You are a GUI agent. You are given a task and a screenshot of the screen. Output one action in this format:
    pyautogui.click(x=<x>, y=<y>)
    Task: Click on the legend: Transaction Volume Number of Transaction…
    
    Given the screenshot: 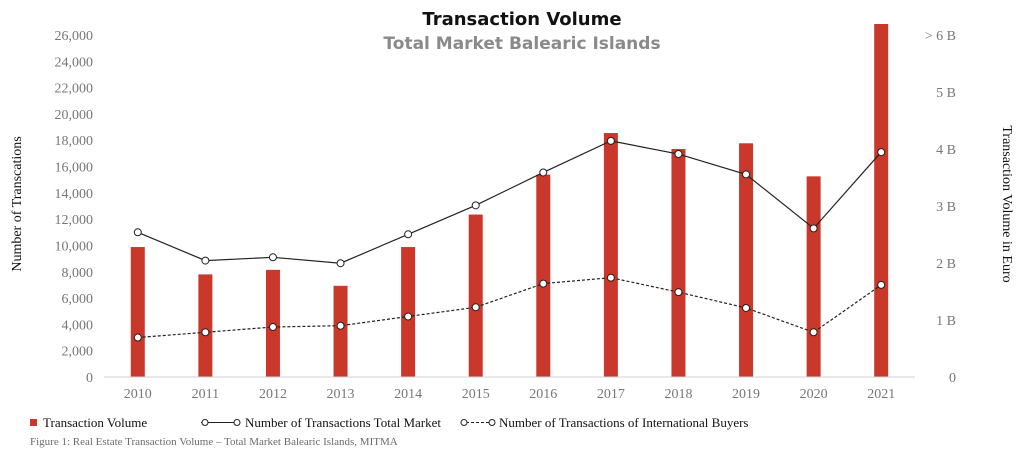 What is the action you would take?
    pyautogui.click(x=389, y=422)
    